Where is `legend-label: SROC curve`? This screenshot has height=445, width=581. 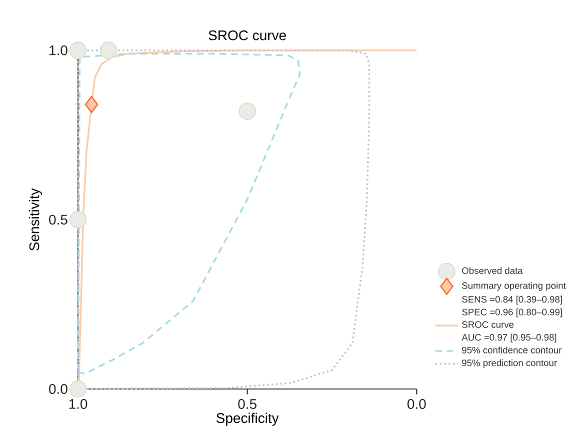
legend-label: SROC curve is located at coordinates (488, 324).